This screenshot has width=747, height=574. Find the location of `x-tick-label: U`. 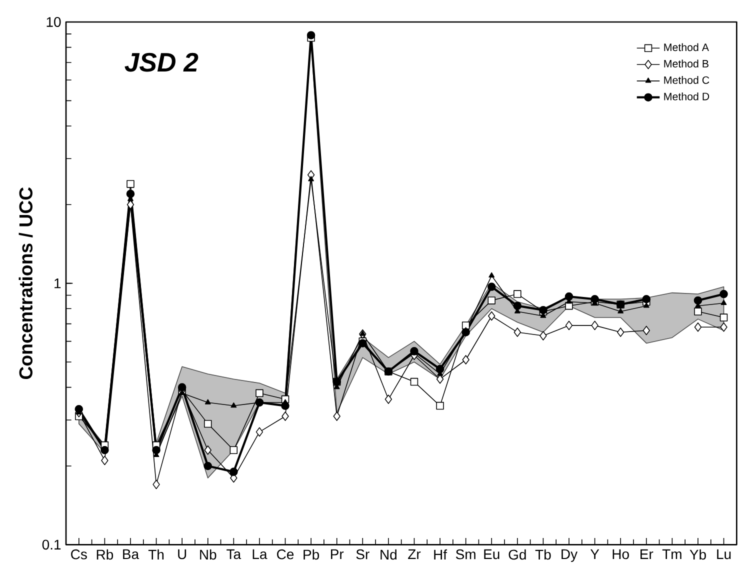

x-tick-label: U is located at coordinates (182, 554).